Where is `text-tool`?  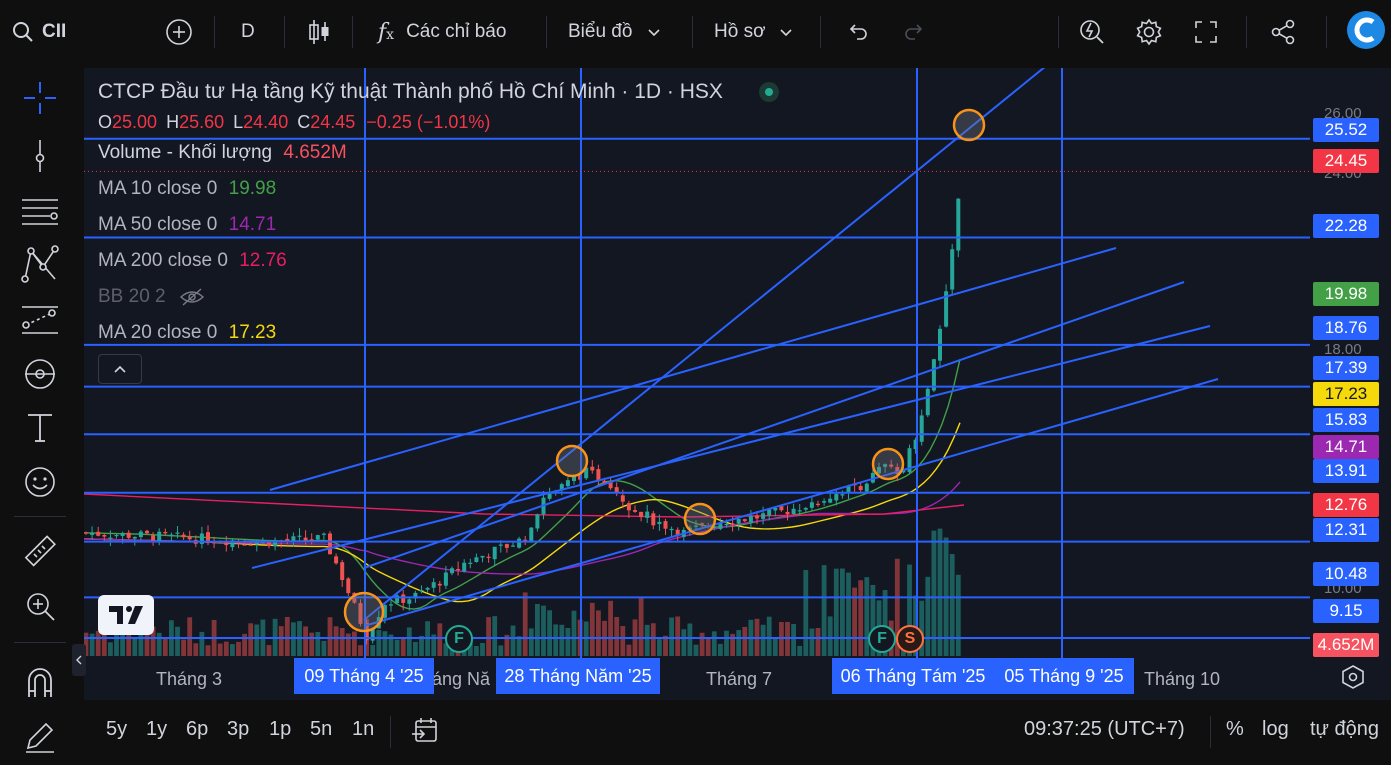 text-tool is located at coordinates (40, 428).